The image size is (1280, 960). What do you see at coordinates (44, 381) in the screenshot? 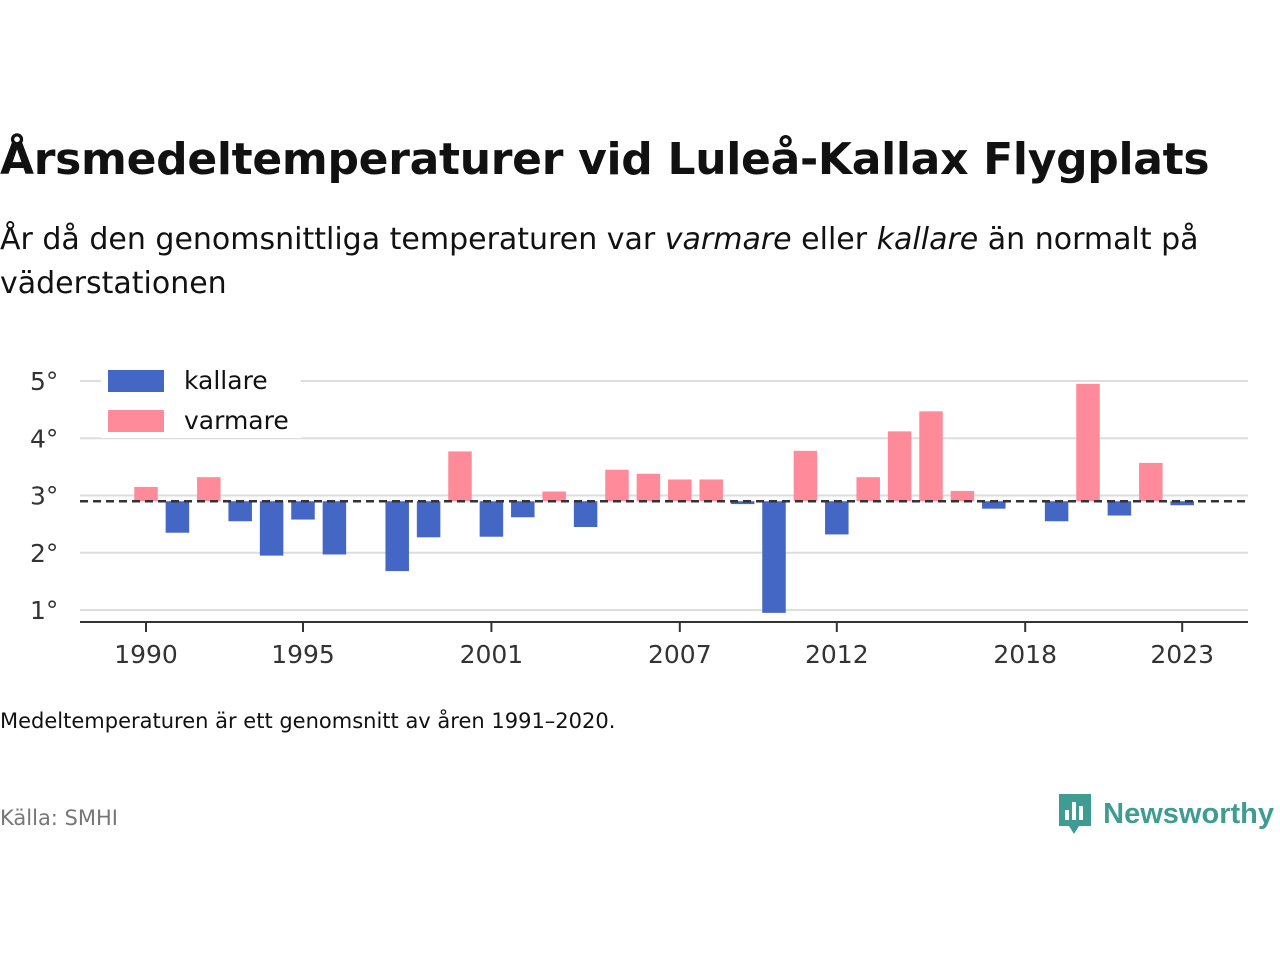
I see `y-tick-label: 5°` at bounding box center [44, 381].